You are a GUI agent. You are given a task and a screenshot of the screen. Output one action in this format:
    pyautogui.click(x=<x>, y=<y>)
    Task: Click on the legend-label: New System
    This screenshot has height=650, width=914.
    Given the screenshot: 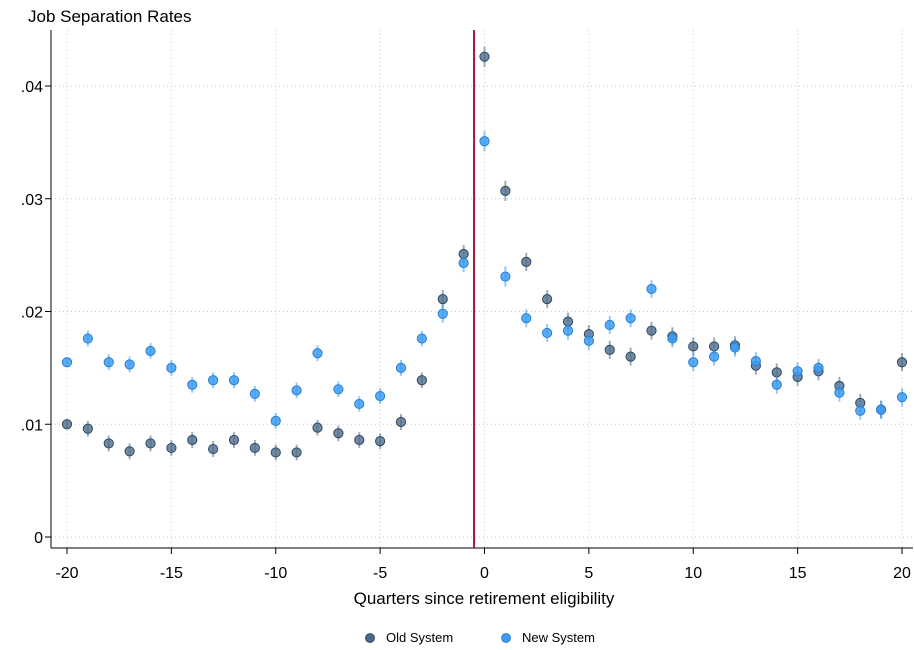 What is the action you would take?
    pyautogui.click(x=558, y=637)
    